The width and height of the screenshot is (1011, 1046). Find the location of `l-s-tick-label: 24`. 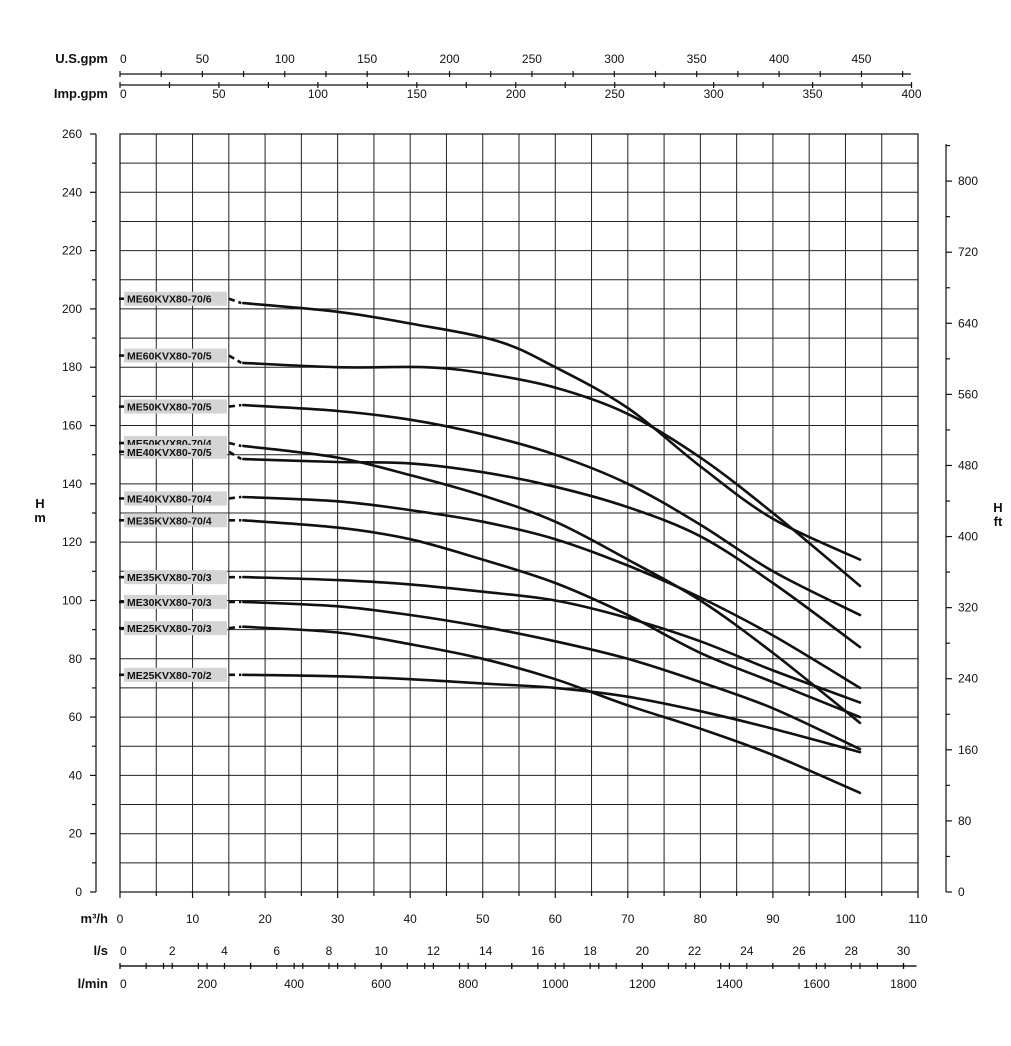

l-s-tick-label: 24 is located at coordinates (747, 951).